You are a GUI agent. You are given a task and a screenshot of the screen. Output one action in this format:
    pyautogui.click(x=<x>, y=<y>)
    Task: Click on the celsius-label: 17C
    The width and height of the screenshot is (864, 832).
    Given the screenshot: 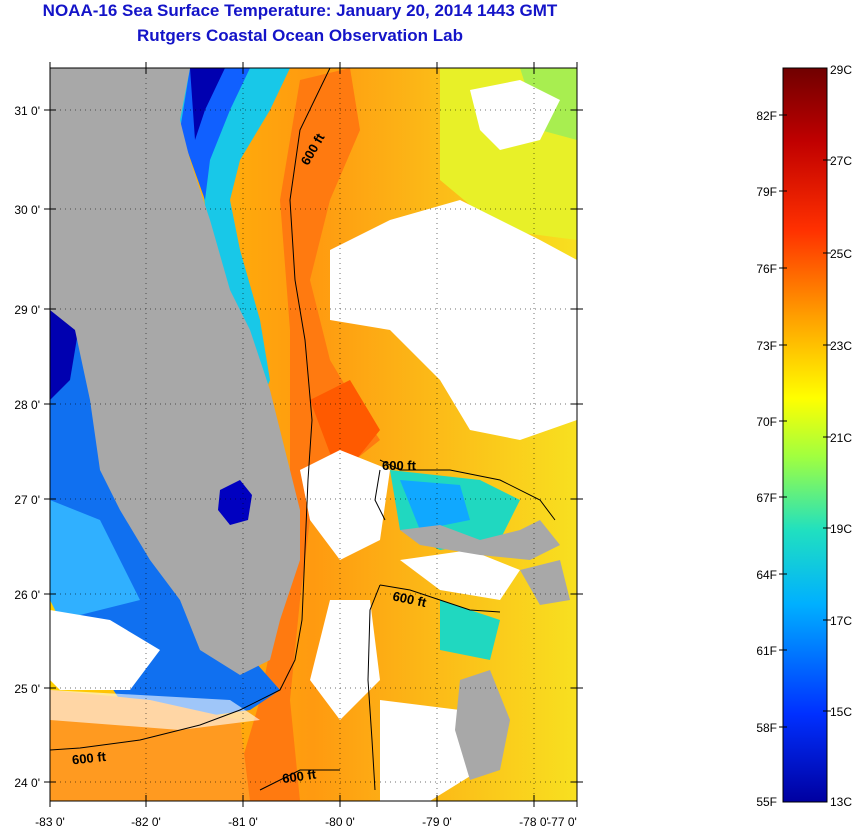 What is the action you would take?
    pyautogui.click(x=841, y=621)
    